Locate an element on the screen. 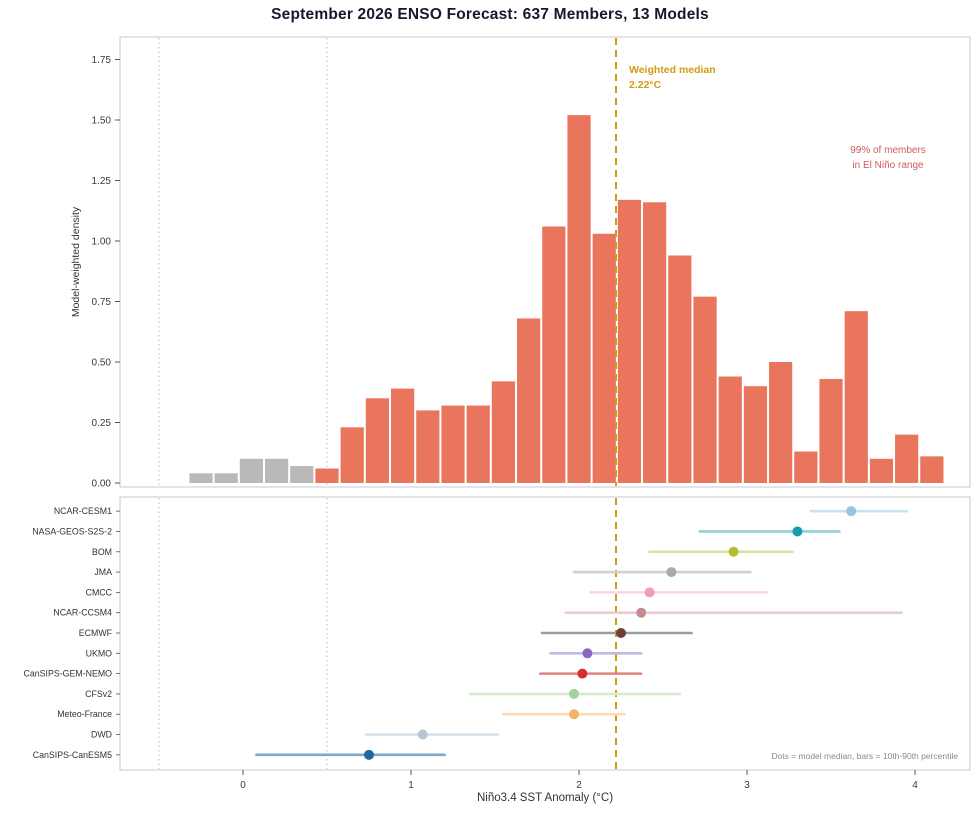 The height and width of the screenshot is (814, 980). model-label: BOM is located at coordinates (102, 552).